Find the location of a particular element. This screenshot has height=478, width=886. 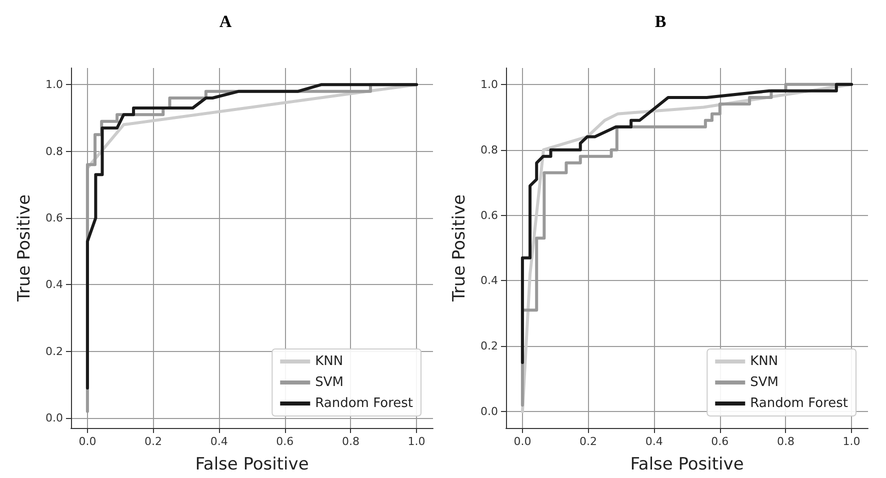

chart-title: A is located at coordinates (225, 21).